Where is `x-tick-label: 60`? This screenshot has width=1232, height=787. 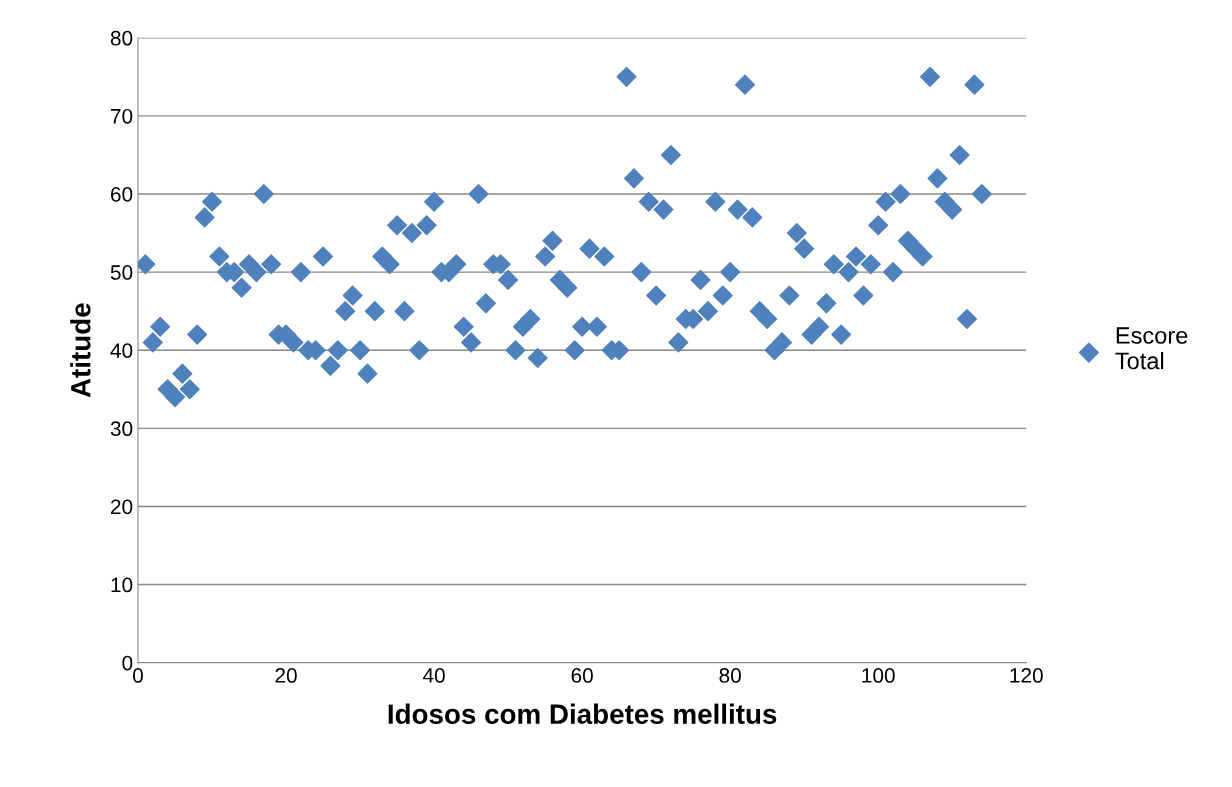
x-tick-label: 60 is located at coordinates (582, 675).